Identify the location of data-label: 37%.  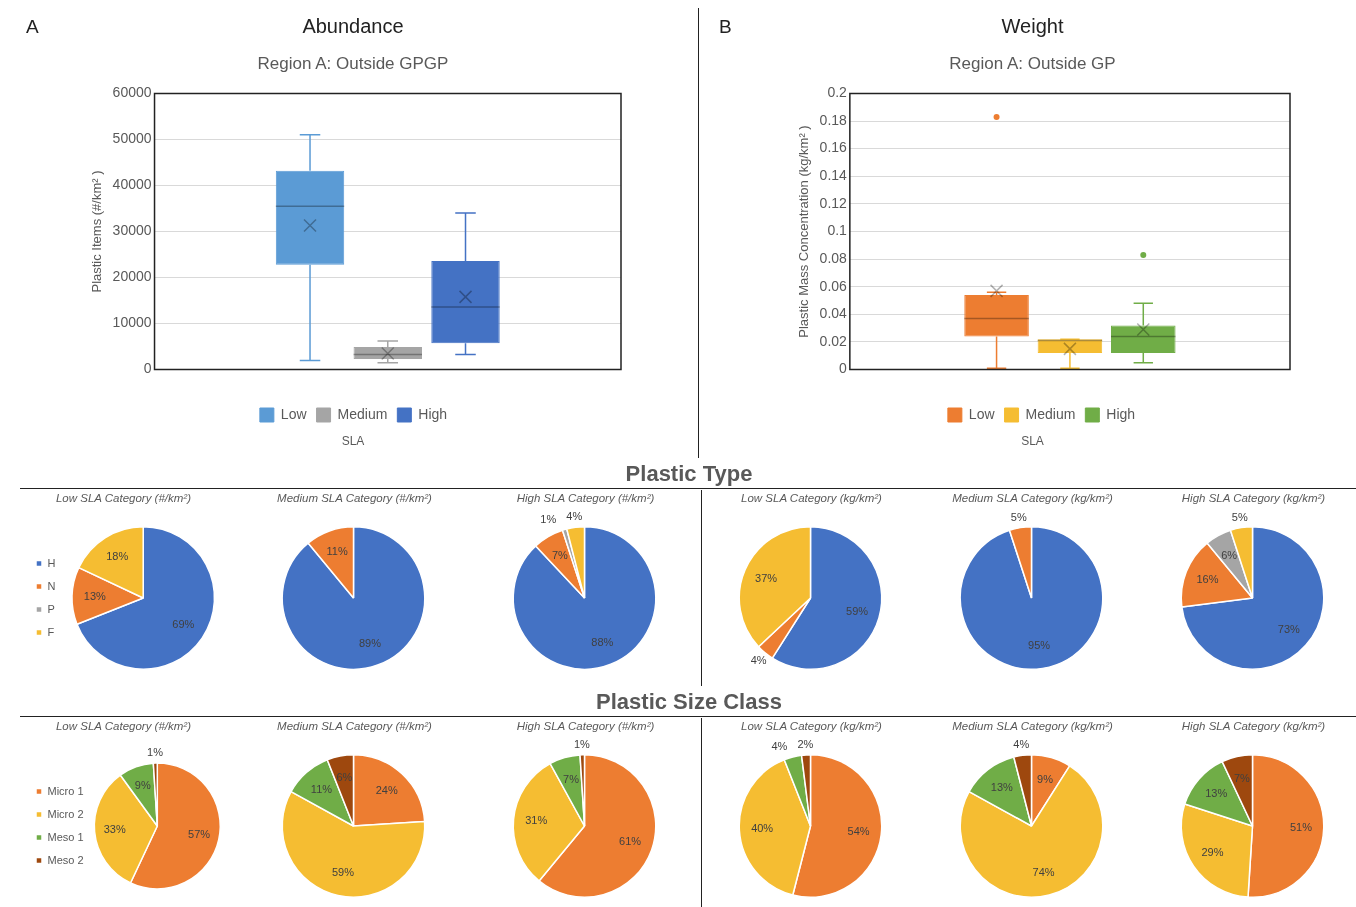
(766, 577).